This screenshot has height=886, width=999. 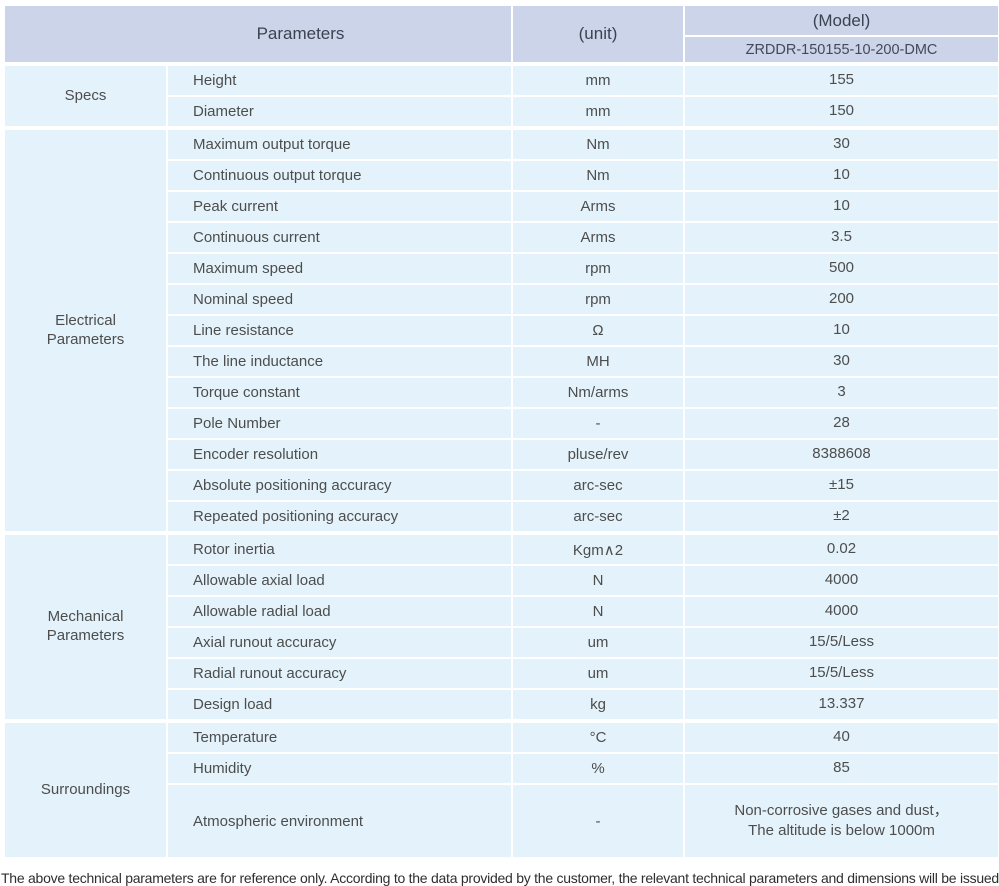 I want to click on param-cell: Nominal speed, so click(x=339, y=299).